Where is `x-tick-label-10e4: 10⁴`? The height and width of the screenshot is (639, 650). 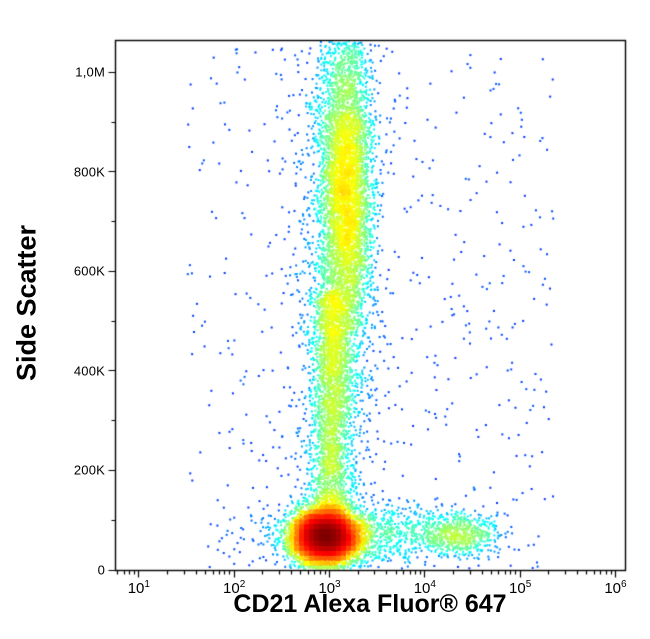
x-tick-label-10e4: 10⁴ is located at coordinates (424, 588).